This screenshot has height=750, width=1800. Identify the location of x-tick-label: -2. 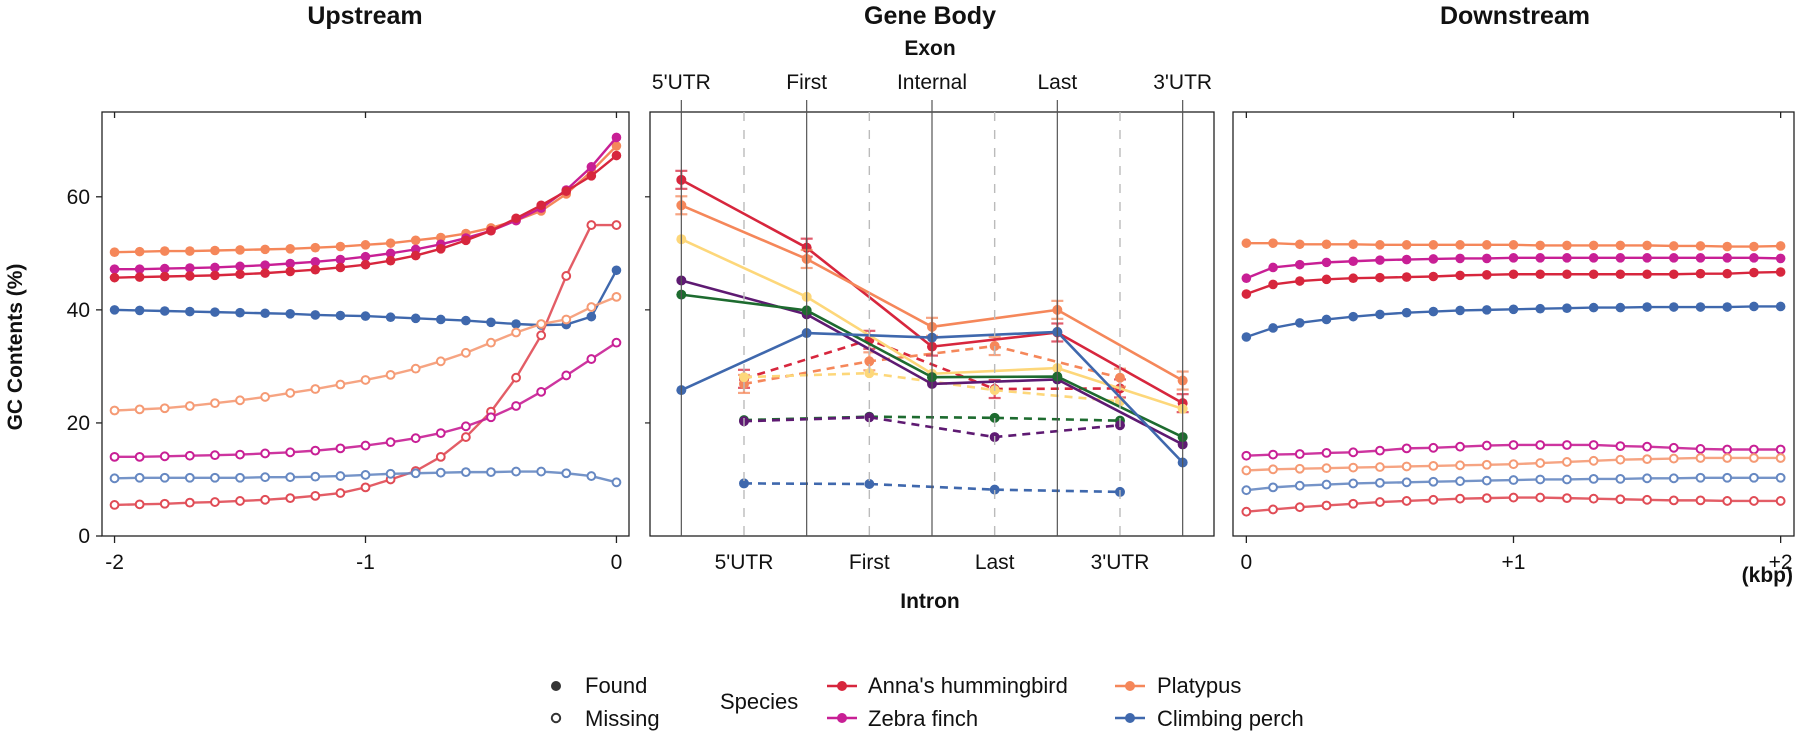
(114, 562).